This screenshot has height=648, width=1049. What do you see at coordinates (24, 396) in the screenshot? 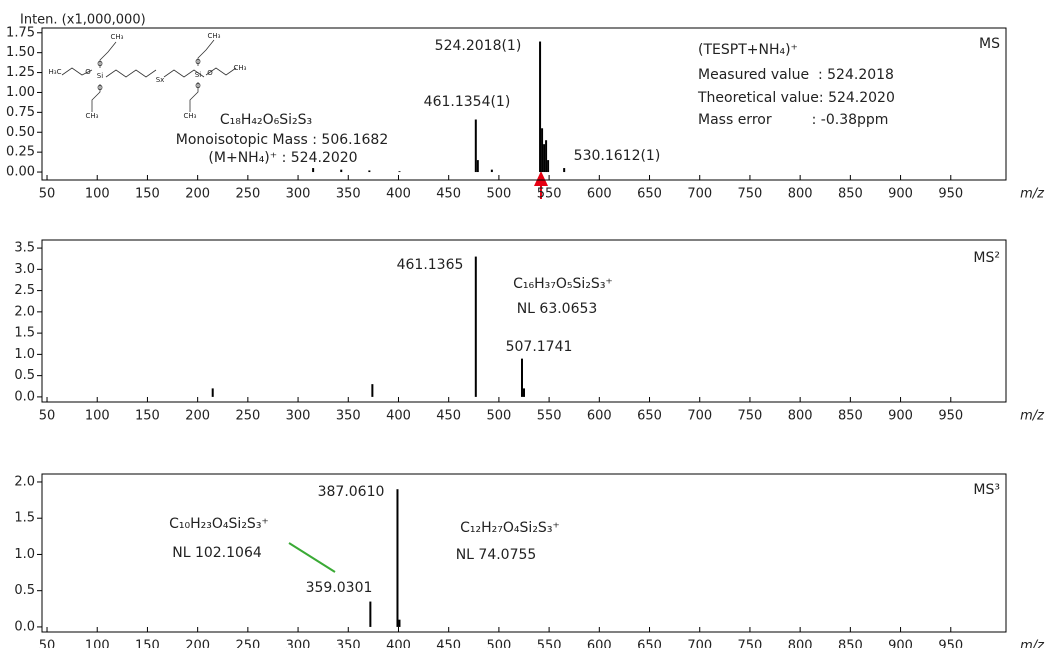
I see `y-tick-label: 0.0` at bounding box center [24, 396].